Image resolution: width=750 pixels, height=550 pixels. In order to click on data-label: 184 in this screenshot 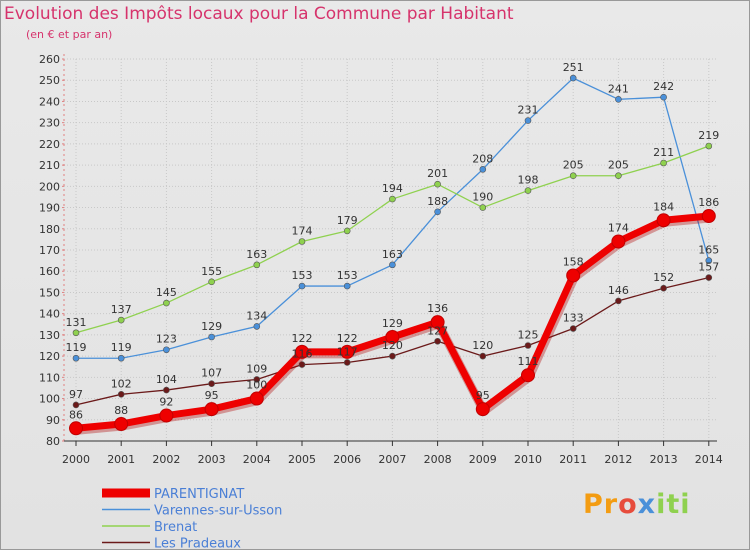, I will do `click(663, 206)`.